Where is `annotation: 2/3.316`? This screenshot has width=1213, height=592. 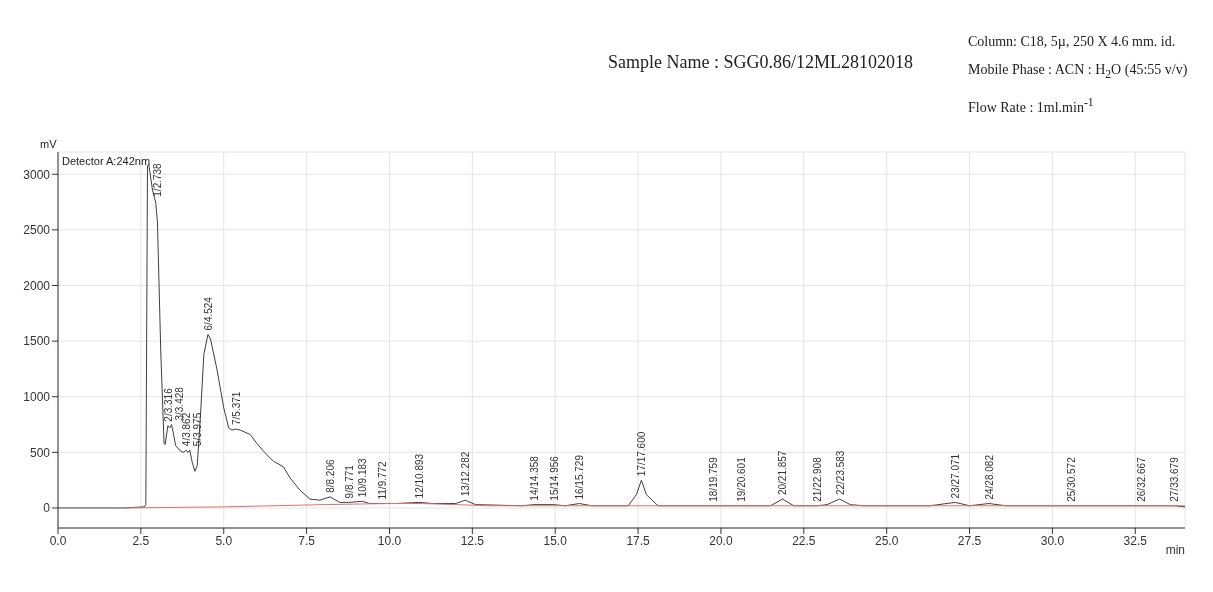 annotation: 2/3.316 is located at coordinates (168, 404).